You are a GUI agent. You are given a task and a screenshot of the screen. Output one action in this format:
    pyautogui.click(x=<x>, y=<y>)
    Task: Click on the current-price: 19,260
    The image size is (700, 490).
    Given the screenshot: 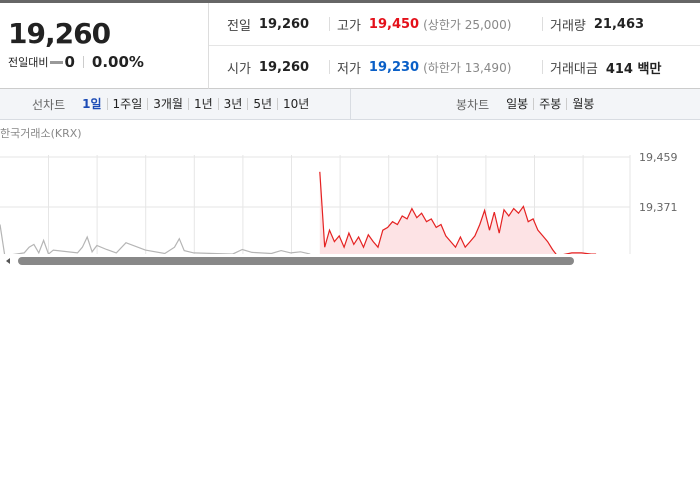 What is the action you would take?
    pyautogui.click(x=59, y=33)
    